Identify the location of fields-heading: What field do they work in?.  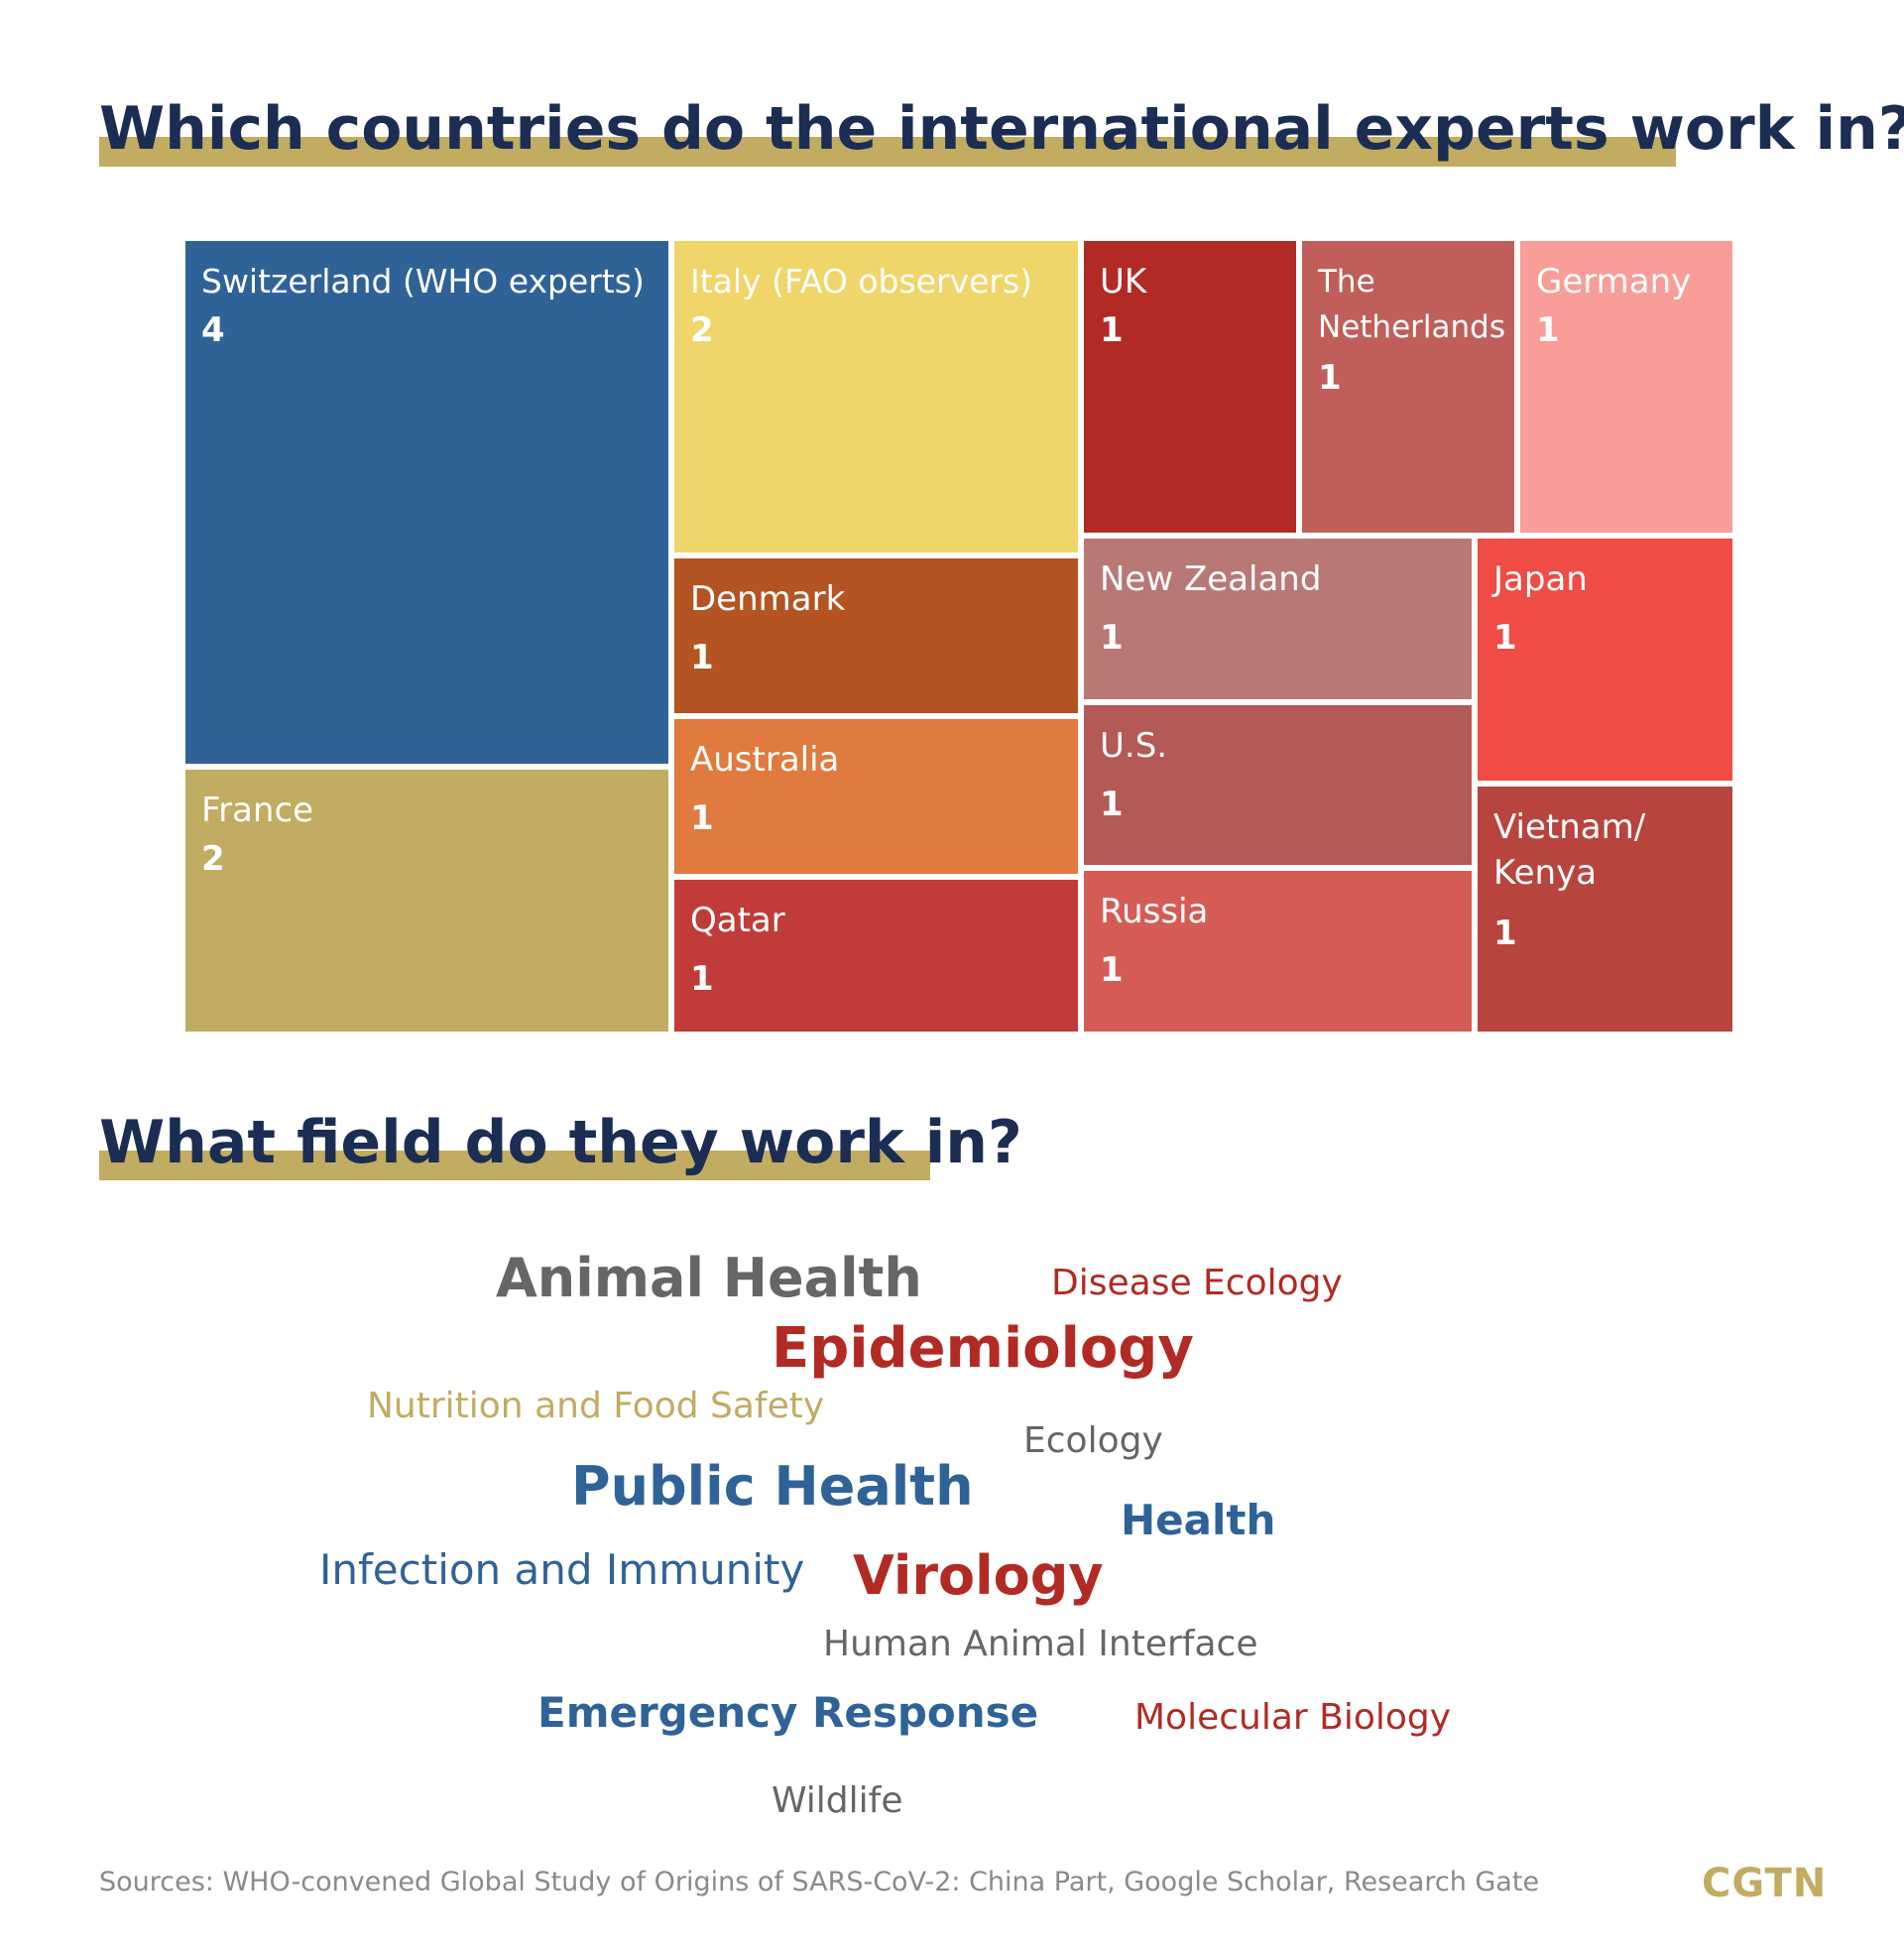
(560, 1146).